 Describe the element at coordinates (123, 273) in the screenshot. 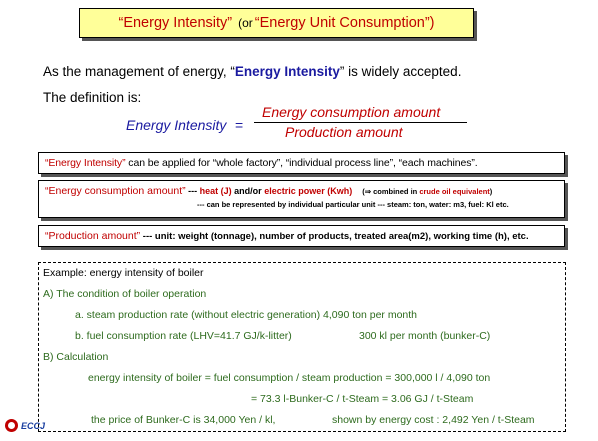

I see `example-heading: Example: energy intensity of boiler` at that location.